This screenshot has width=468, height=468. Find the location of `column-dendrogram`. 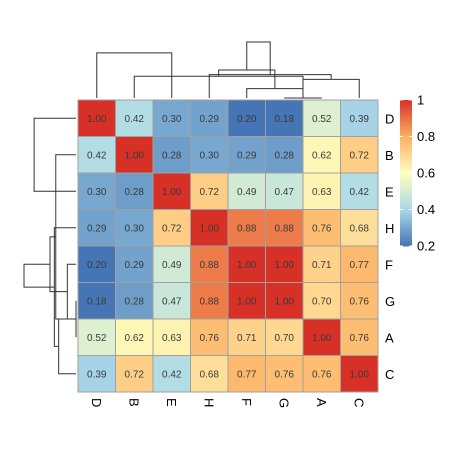

column-dendrogram is located at coordinates (228, 70).